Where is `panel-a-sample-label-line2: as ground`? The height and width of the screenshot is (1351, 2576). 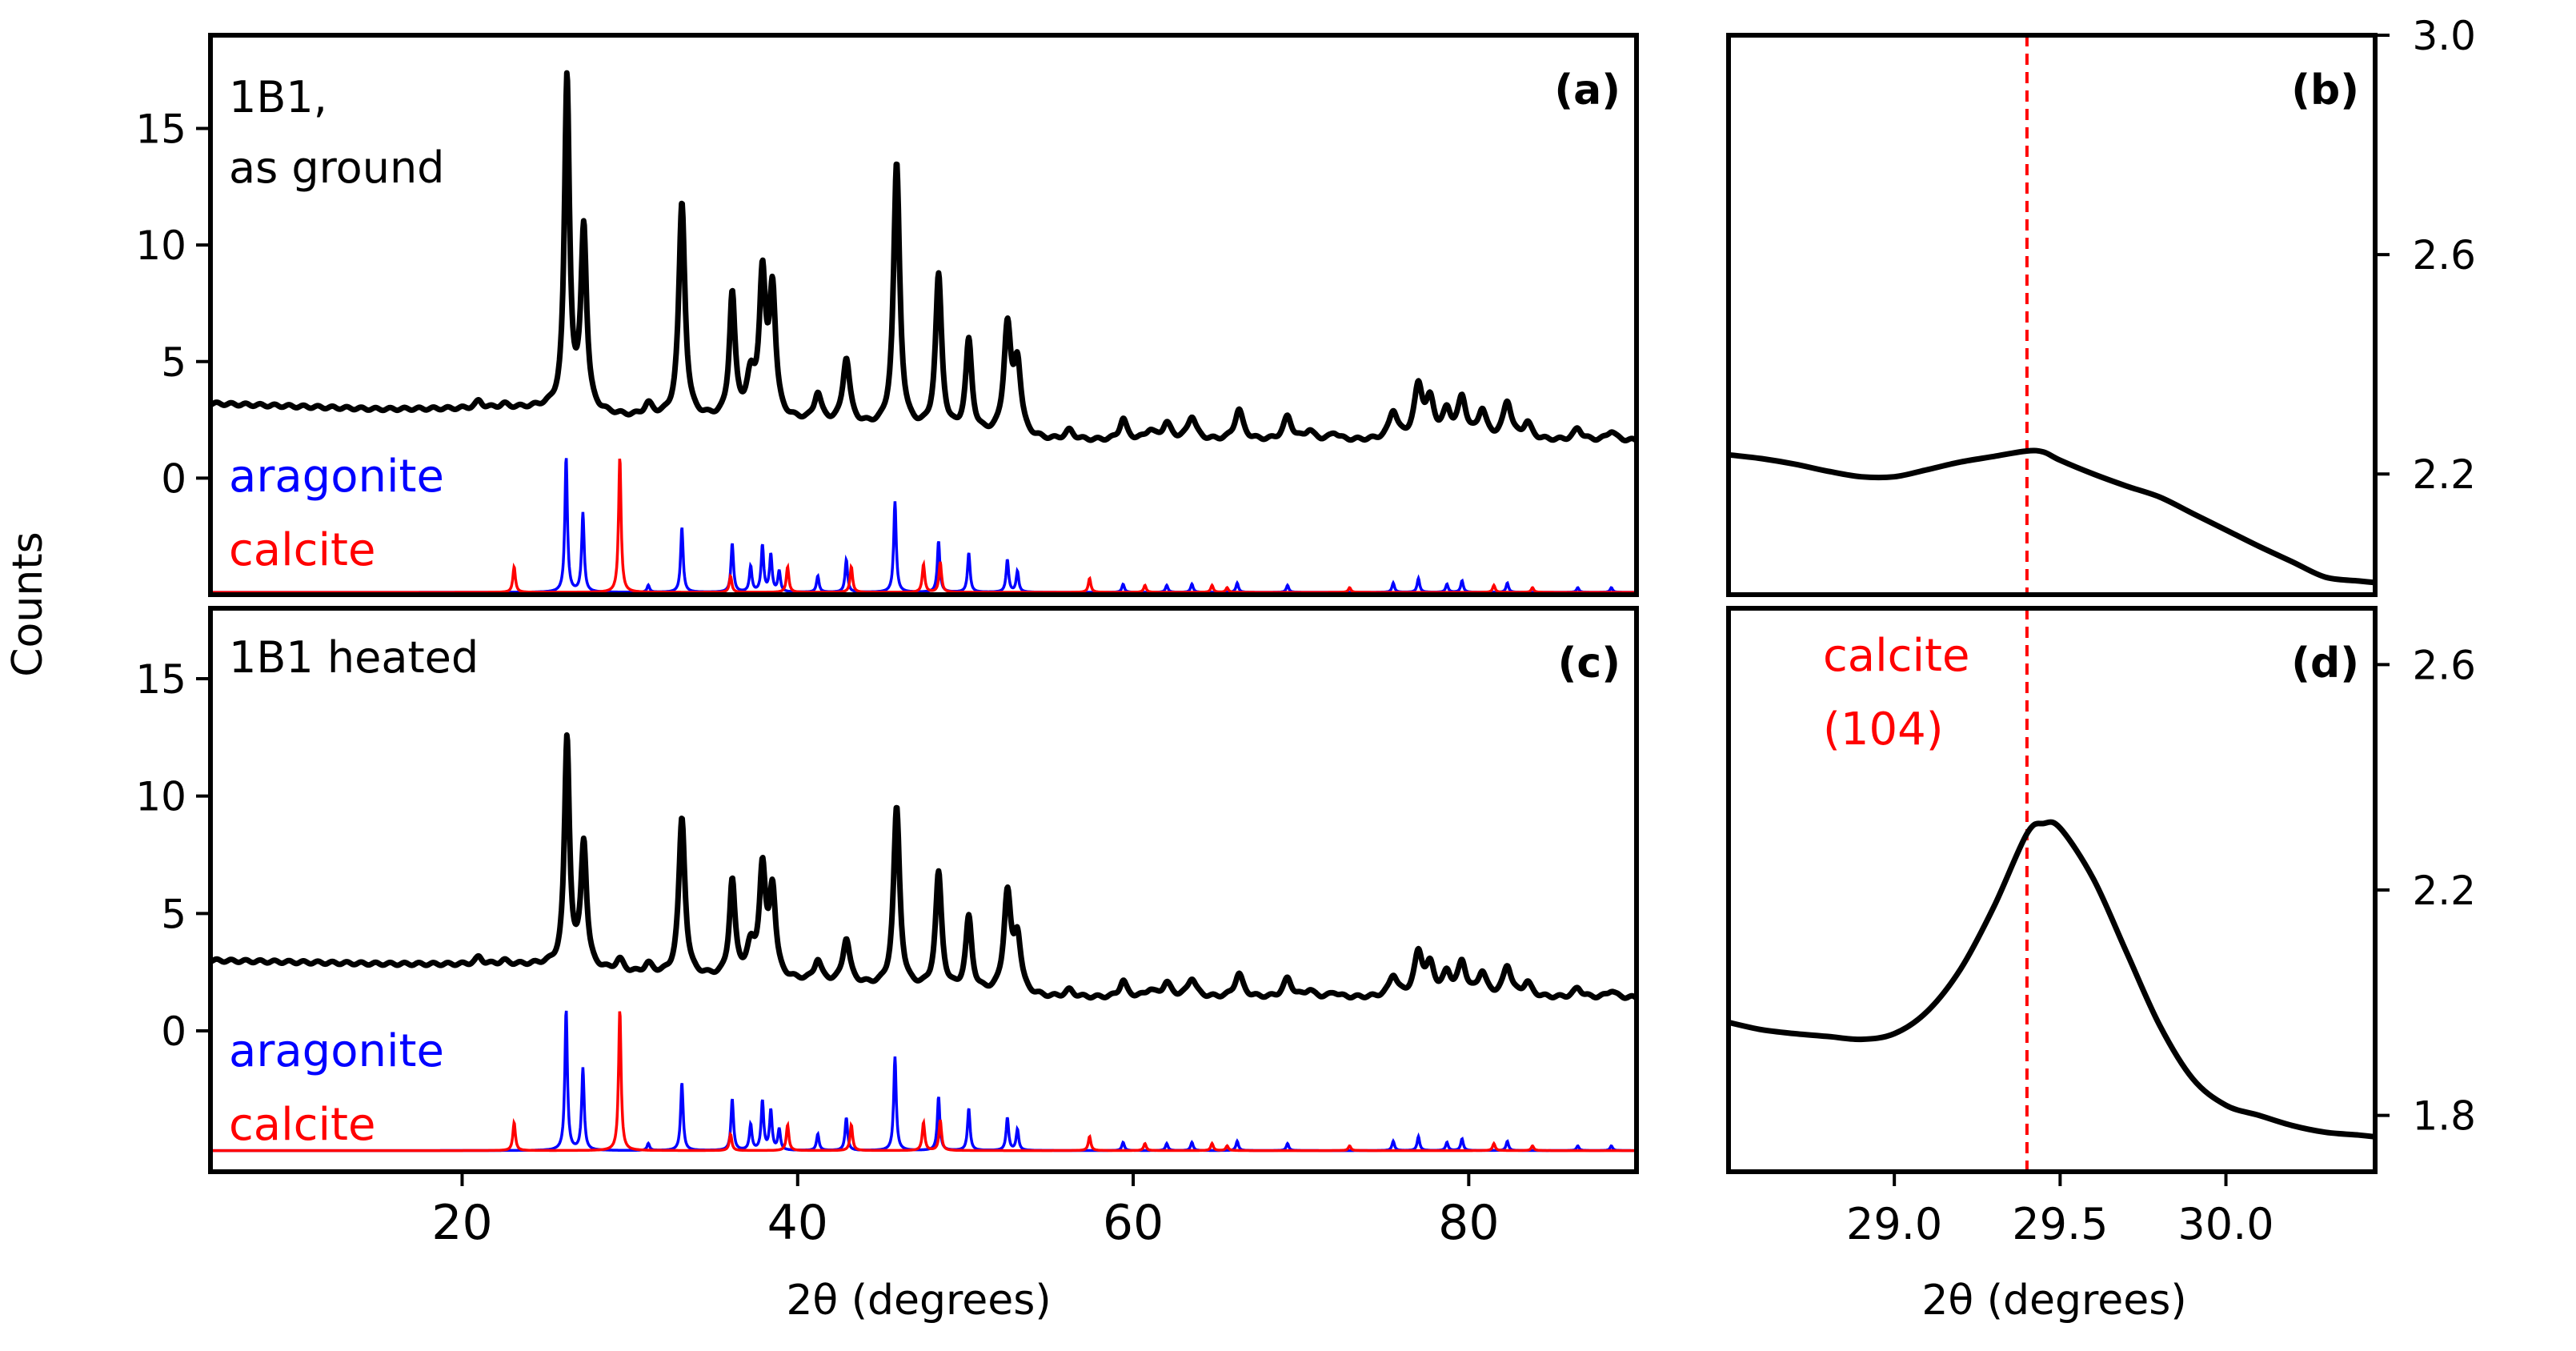
panel-a-sample-label-line2: as ground is located at coordinates (336, 167).